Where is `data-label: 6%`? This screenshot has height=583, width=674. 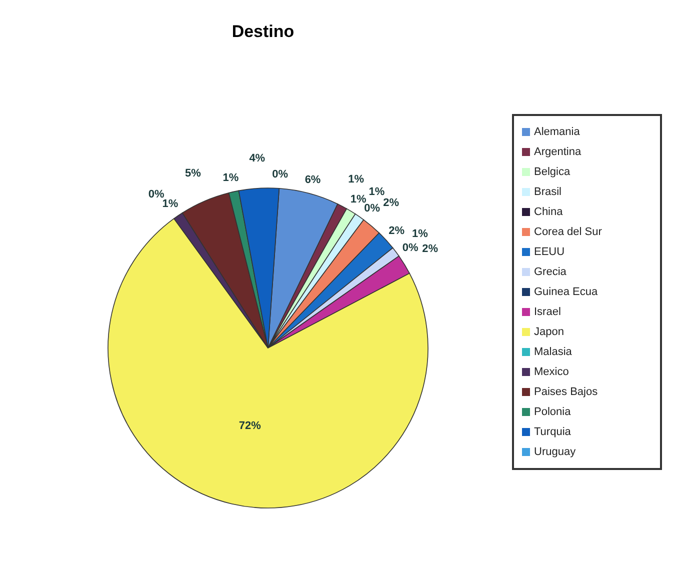
data-label: 6% is located at coordinates (312, 180).